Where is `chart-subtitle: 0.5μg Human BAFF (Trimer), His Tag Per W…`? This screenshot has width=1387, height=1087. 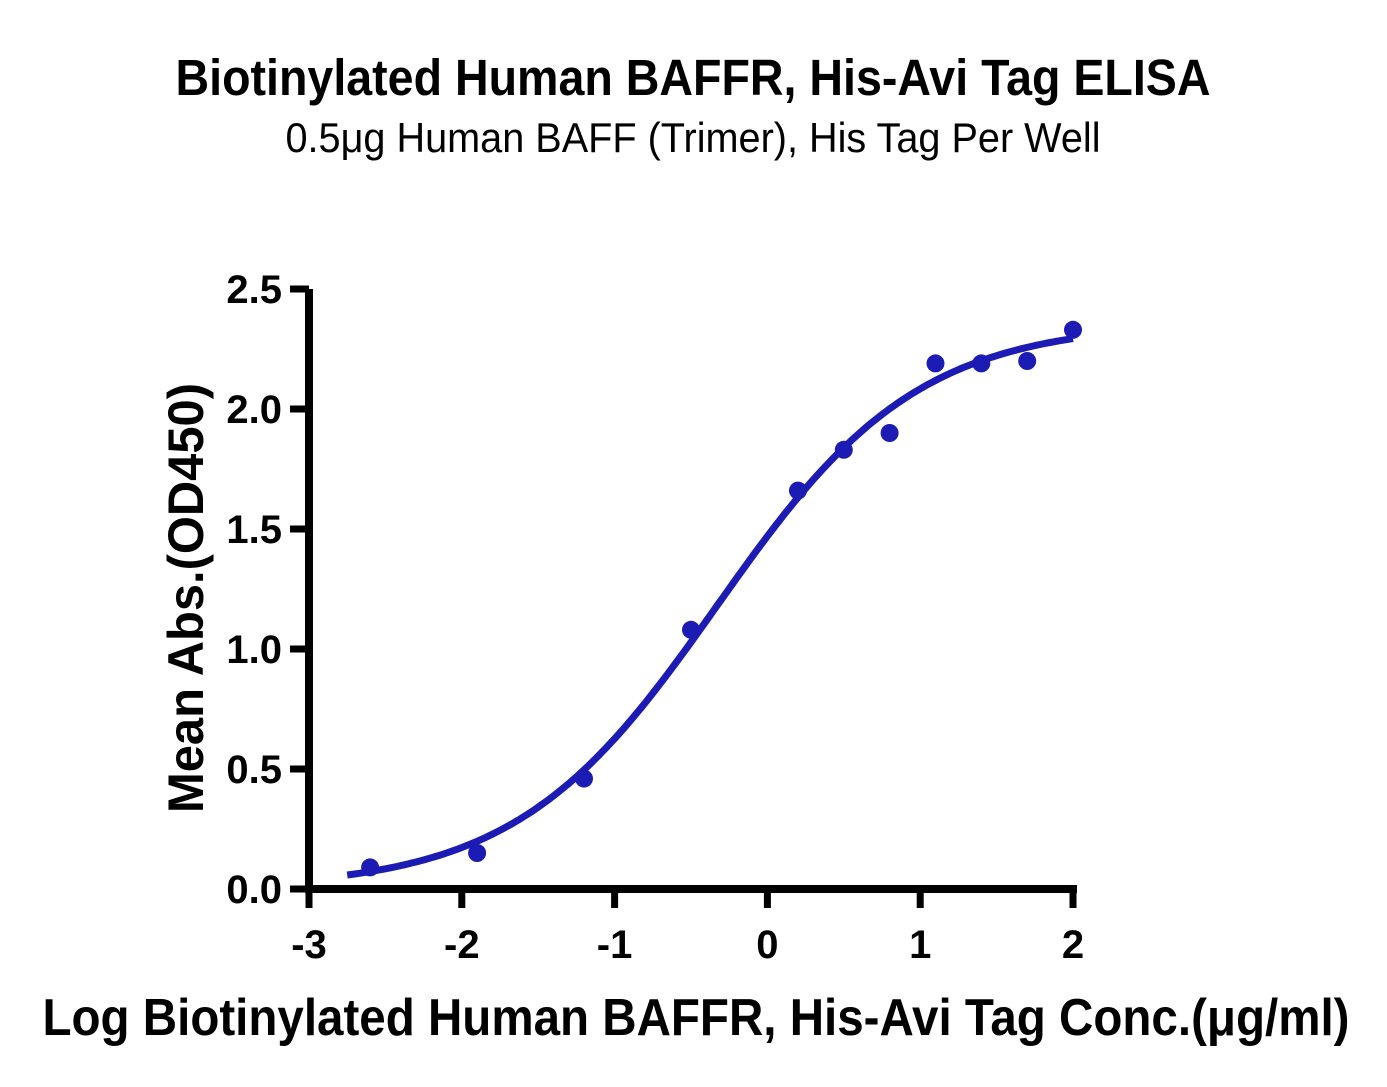 chart-subtitle: 0.5μg Human BAFF (Trimer), His Tag Per W… is located at coordinates (693, 137).